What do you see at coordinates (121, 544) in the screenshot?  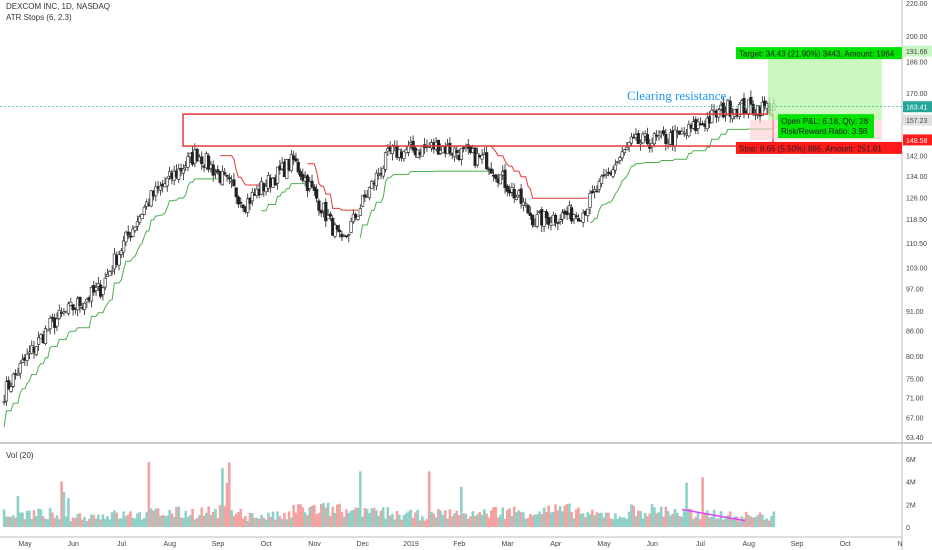 I see `time-axis-label: Jul` at bounding box center [121, 544].